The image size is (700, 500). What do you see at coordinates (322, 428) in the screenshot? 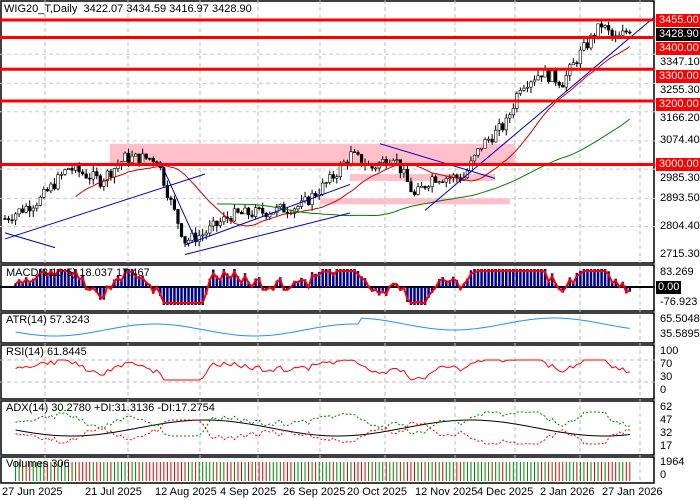
I see `adx-line` at bounding box center [322, 428].